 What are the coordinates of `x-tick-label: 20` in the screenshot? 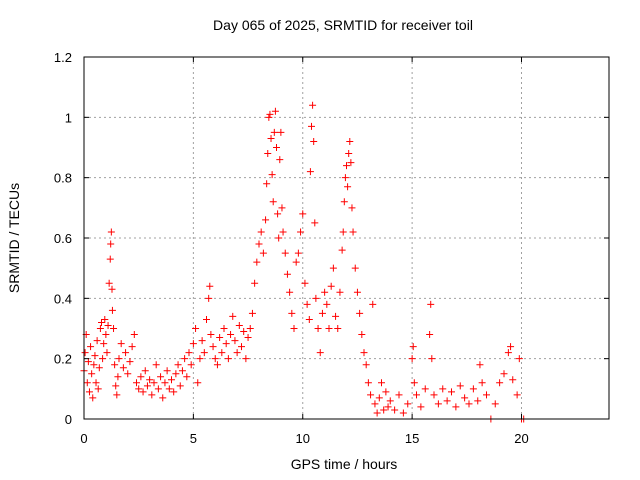 It's located at (521, 438).